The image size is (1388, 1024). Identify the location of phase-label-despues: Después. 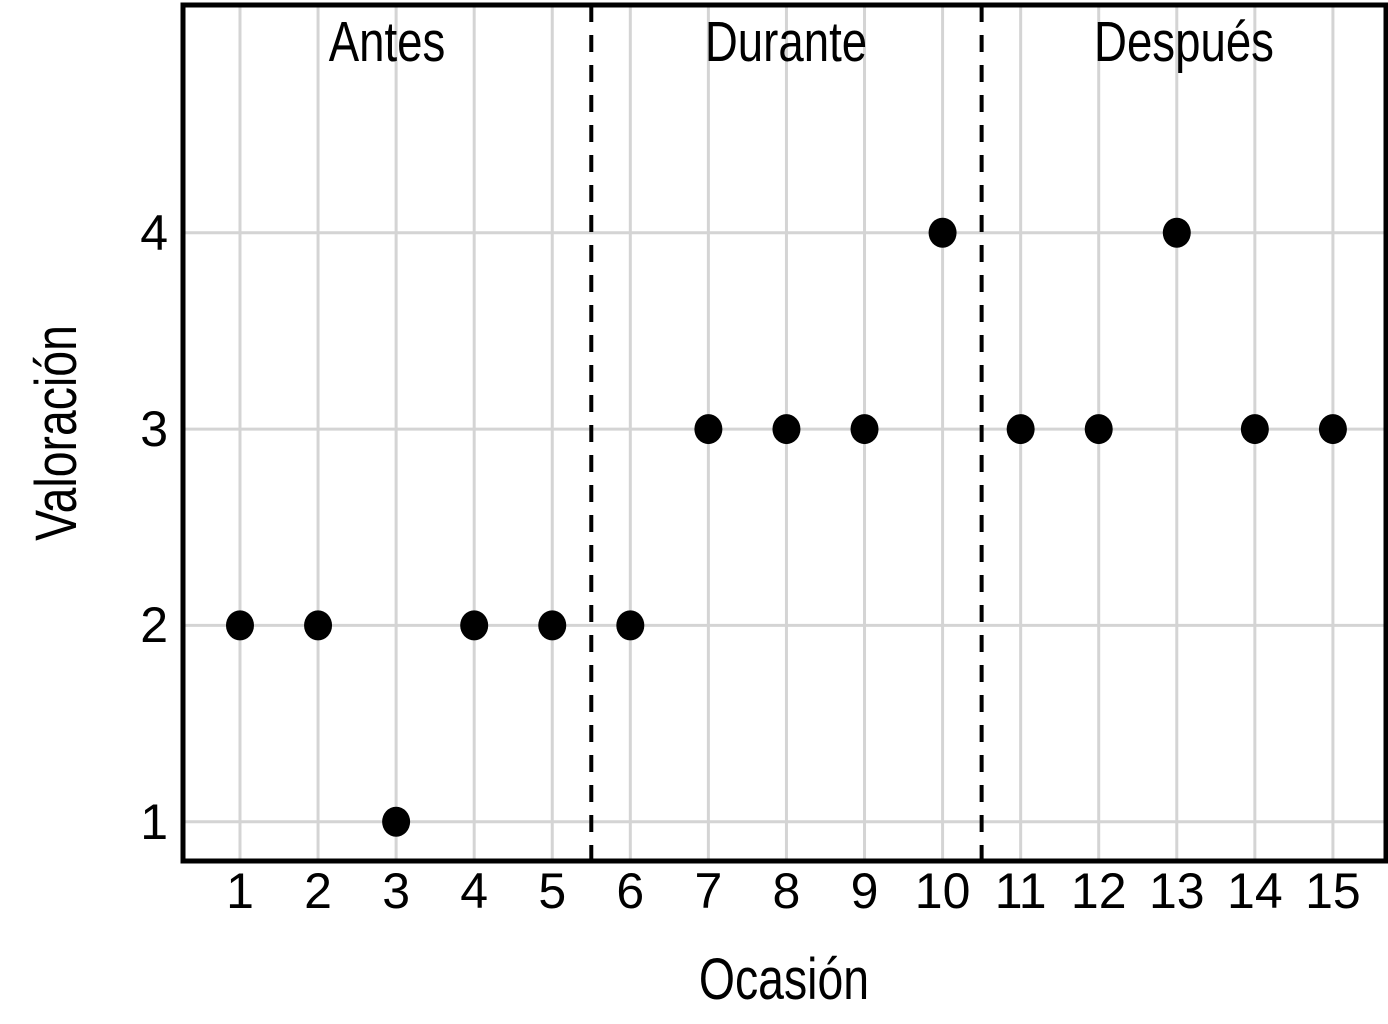
(1183, 42).